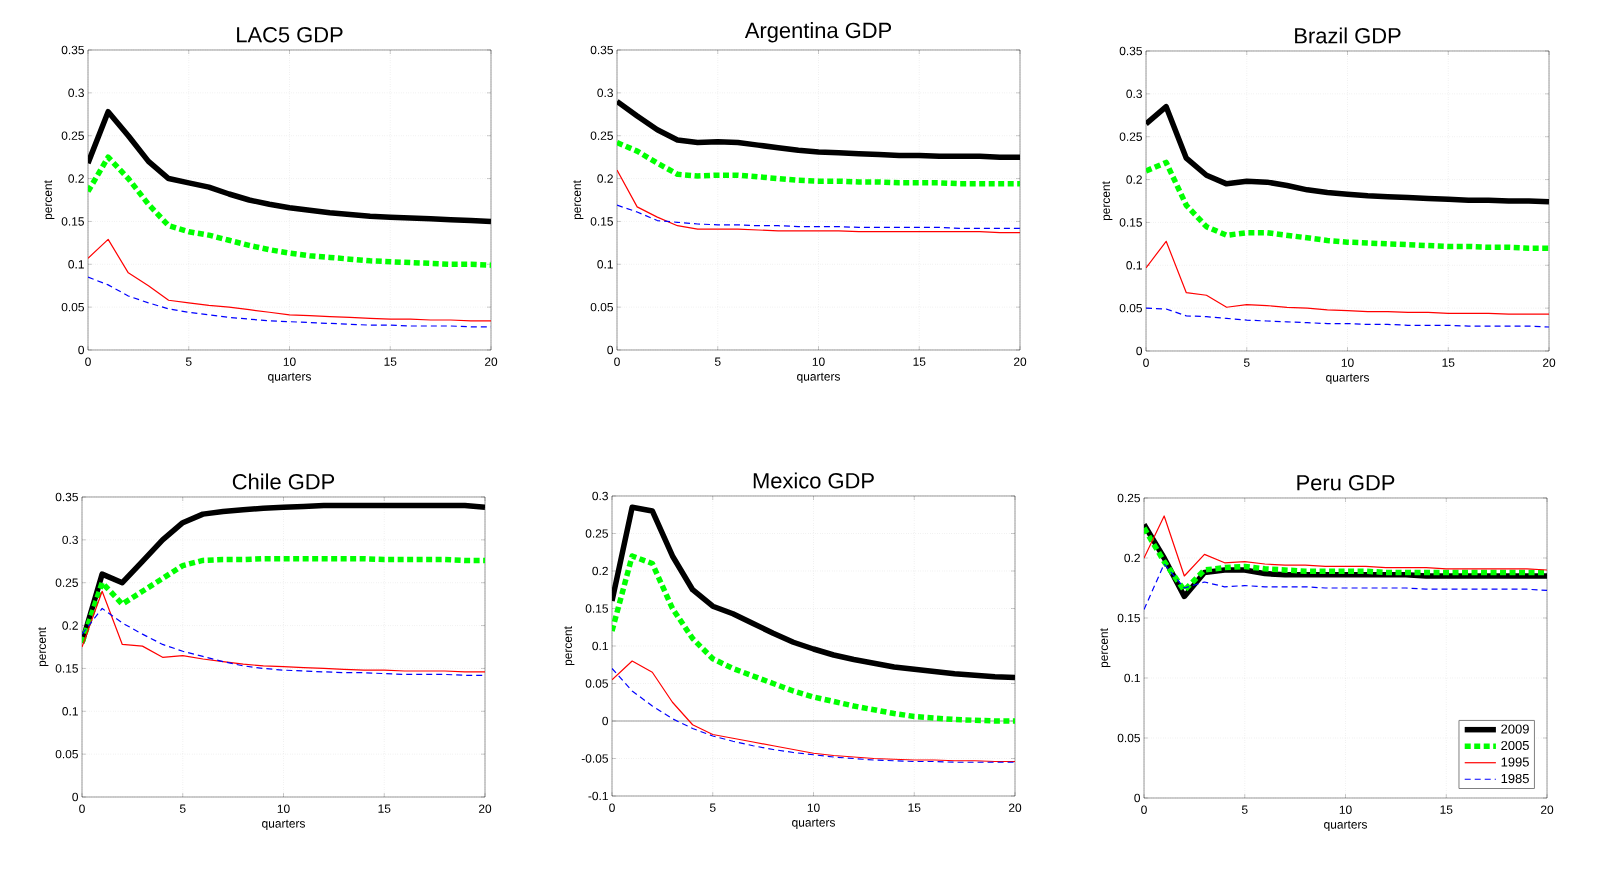  Describe the element at coordinates (1346, 482) in the screenshot. I see `chart-title: Peru GDP` at that location.